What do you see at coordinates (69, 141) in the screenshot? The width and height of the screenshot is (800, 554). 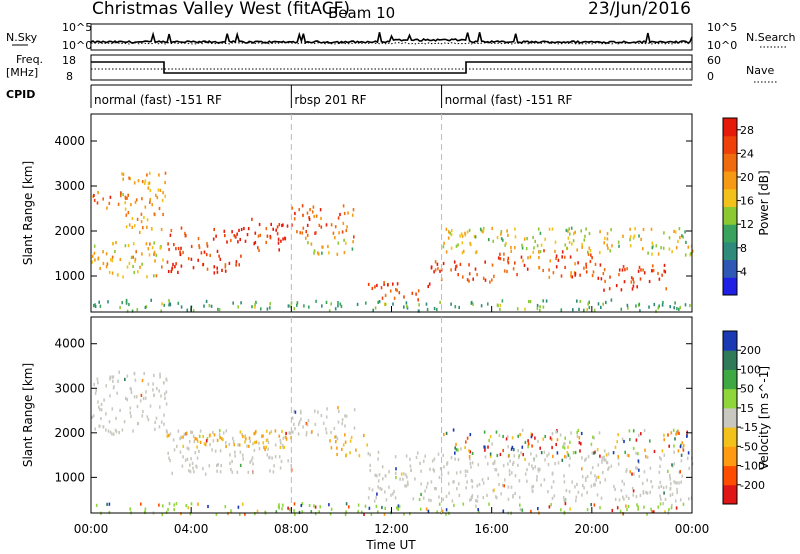 I see `y-tick-label: 4000` at bounding box center [69, 141].